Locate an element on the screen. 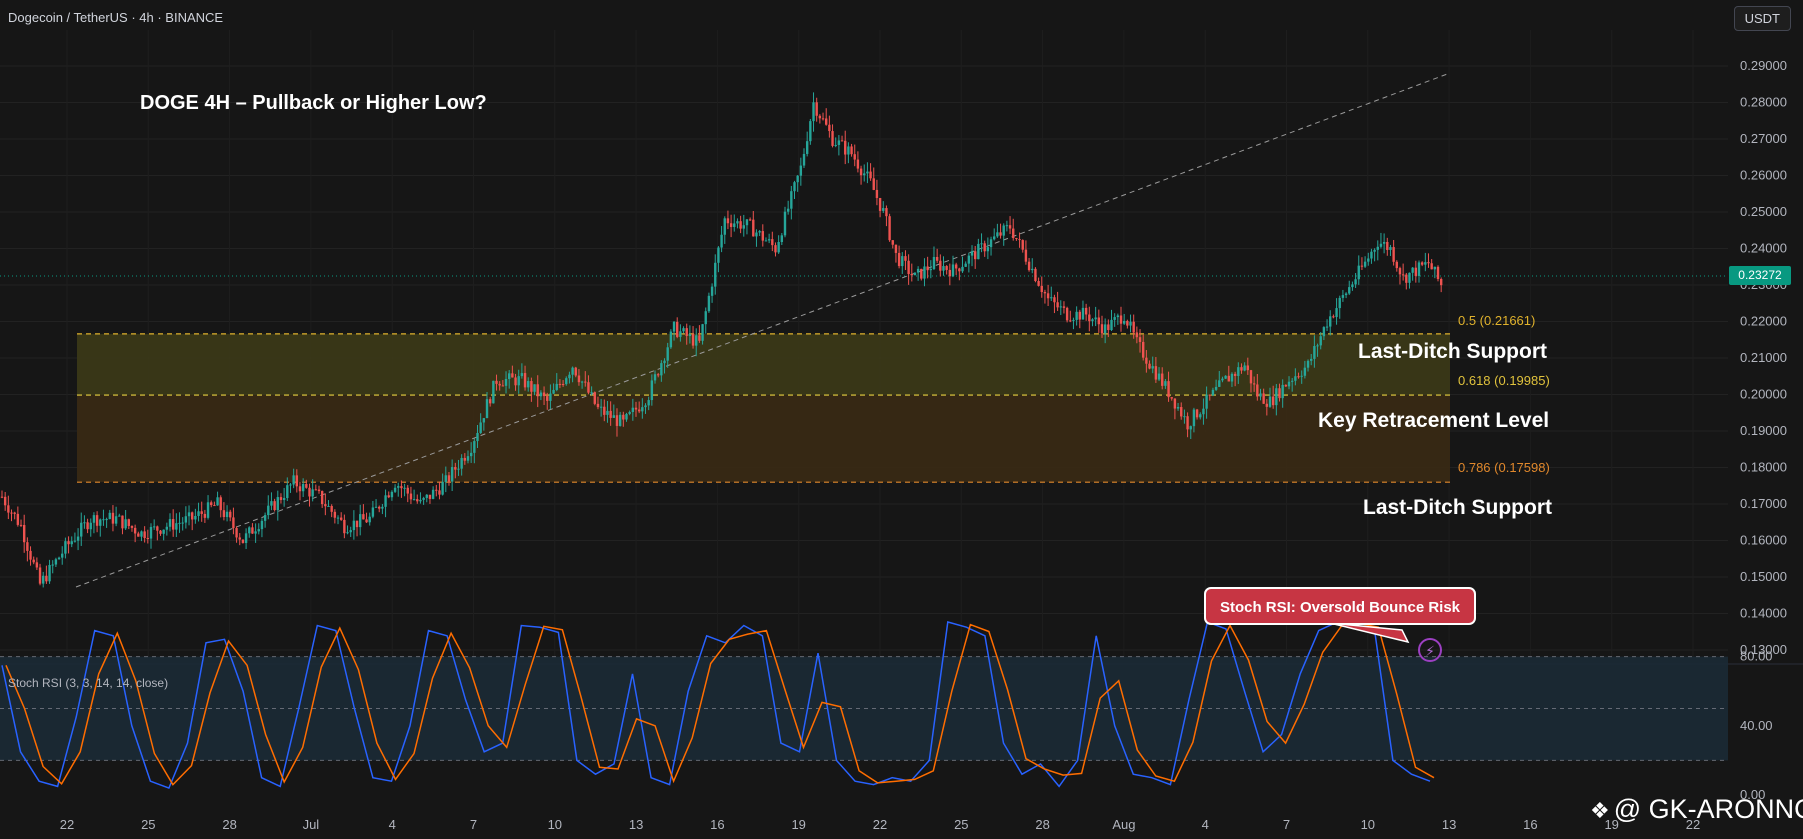  lightning-icon: ⚡ is located at coordinates (1430, 650).